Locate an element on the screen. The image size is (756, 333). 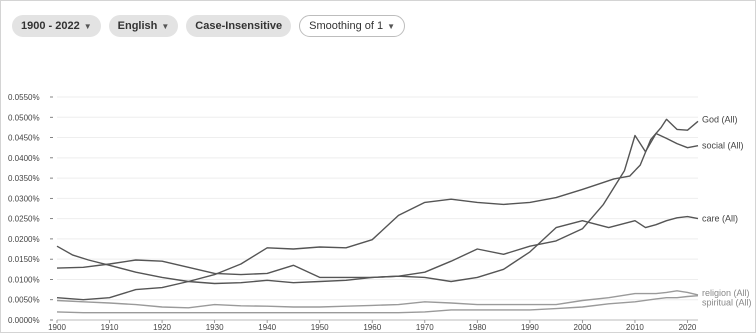
y-tick-label: 0.0300% is located at coordinates (24, 198).